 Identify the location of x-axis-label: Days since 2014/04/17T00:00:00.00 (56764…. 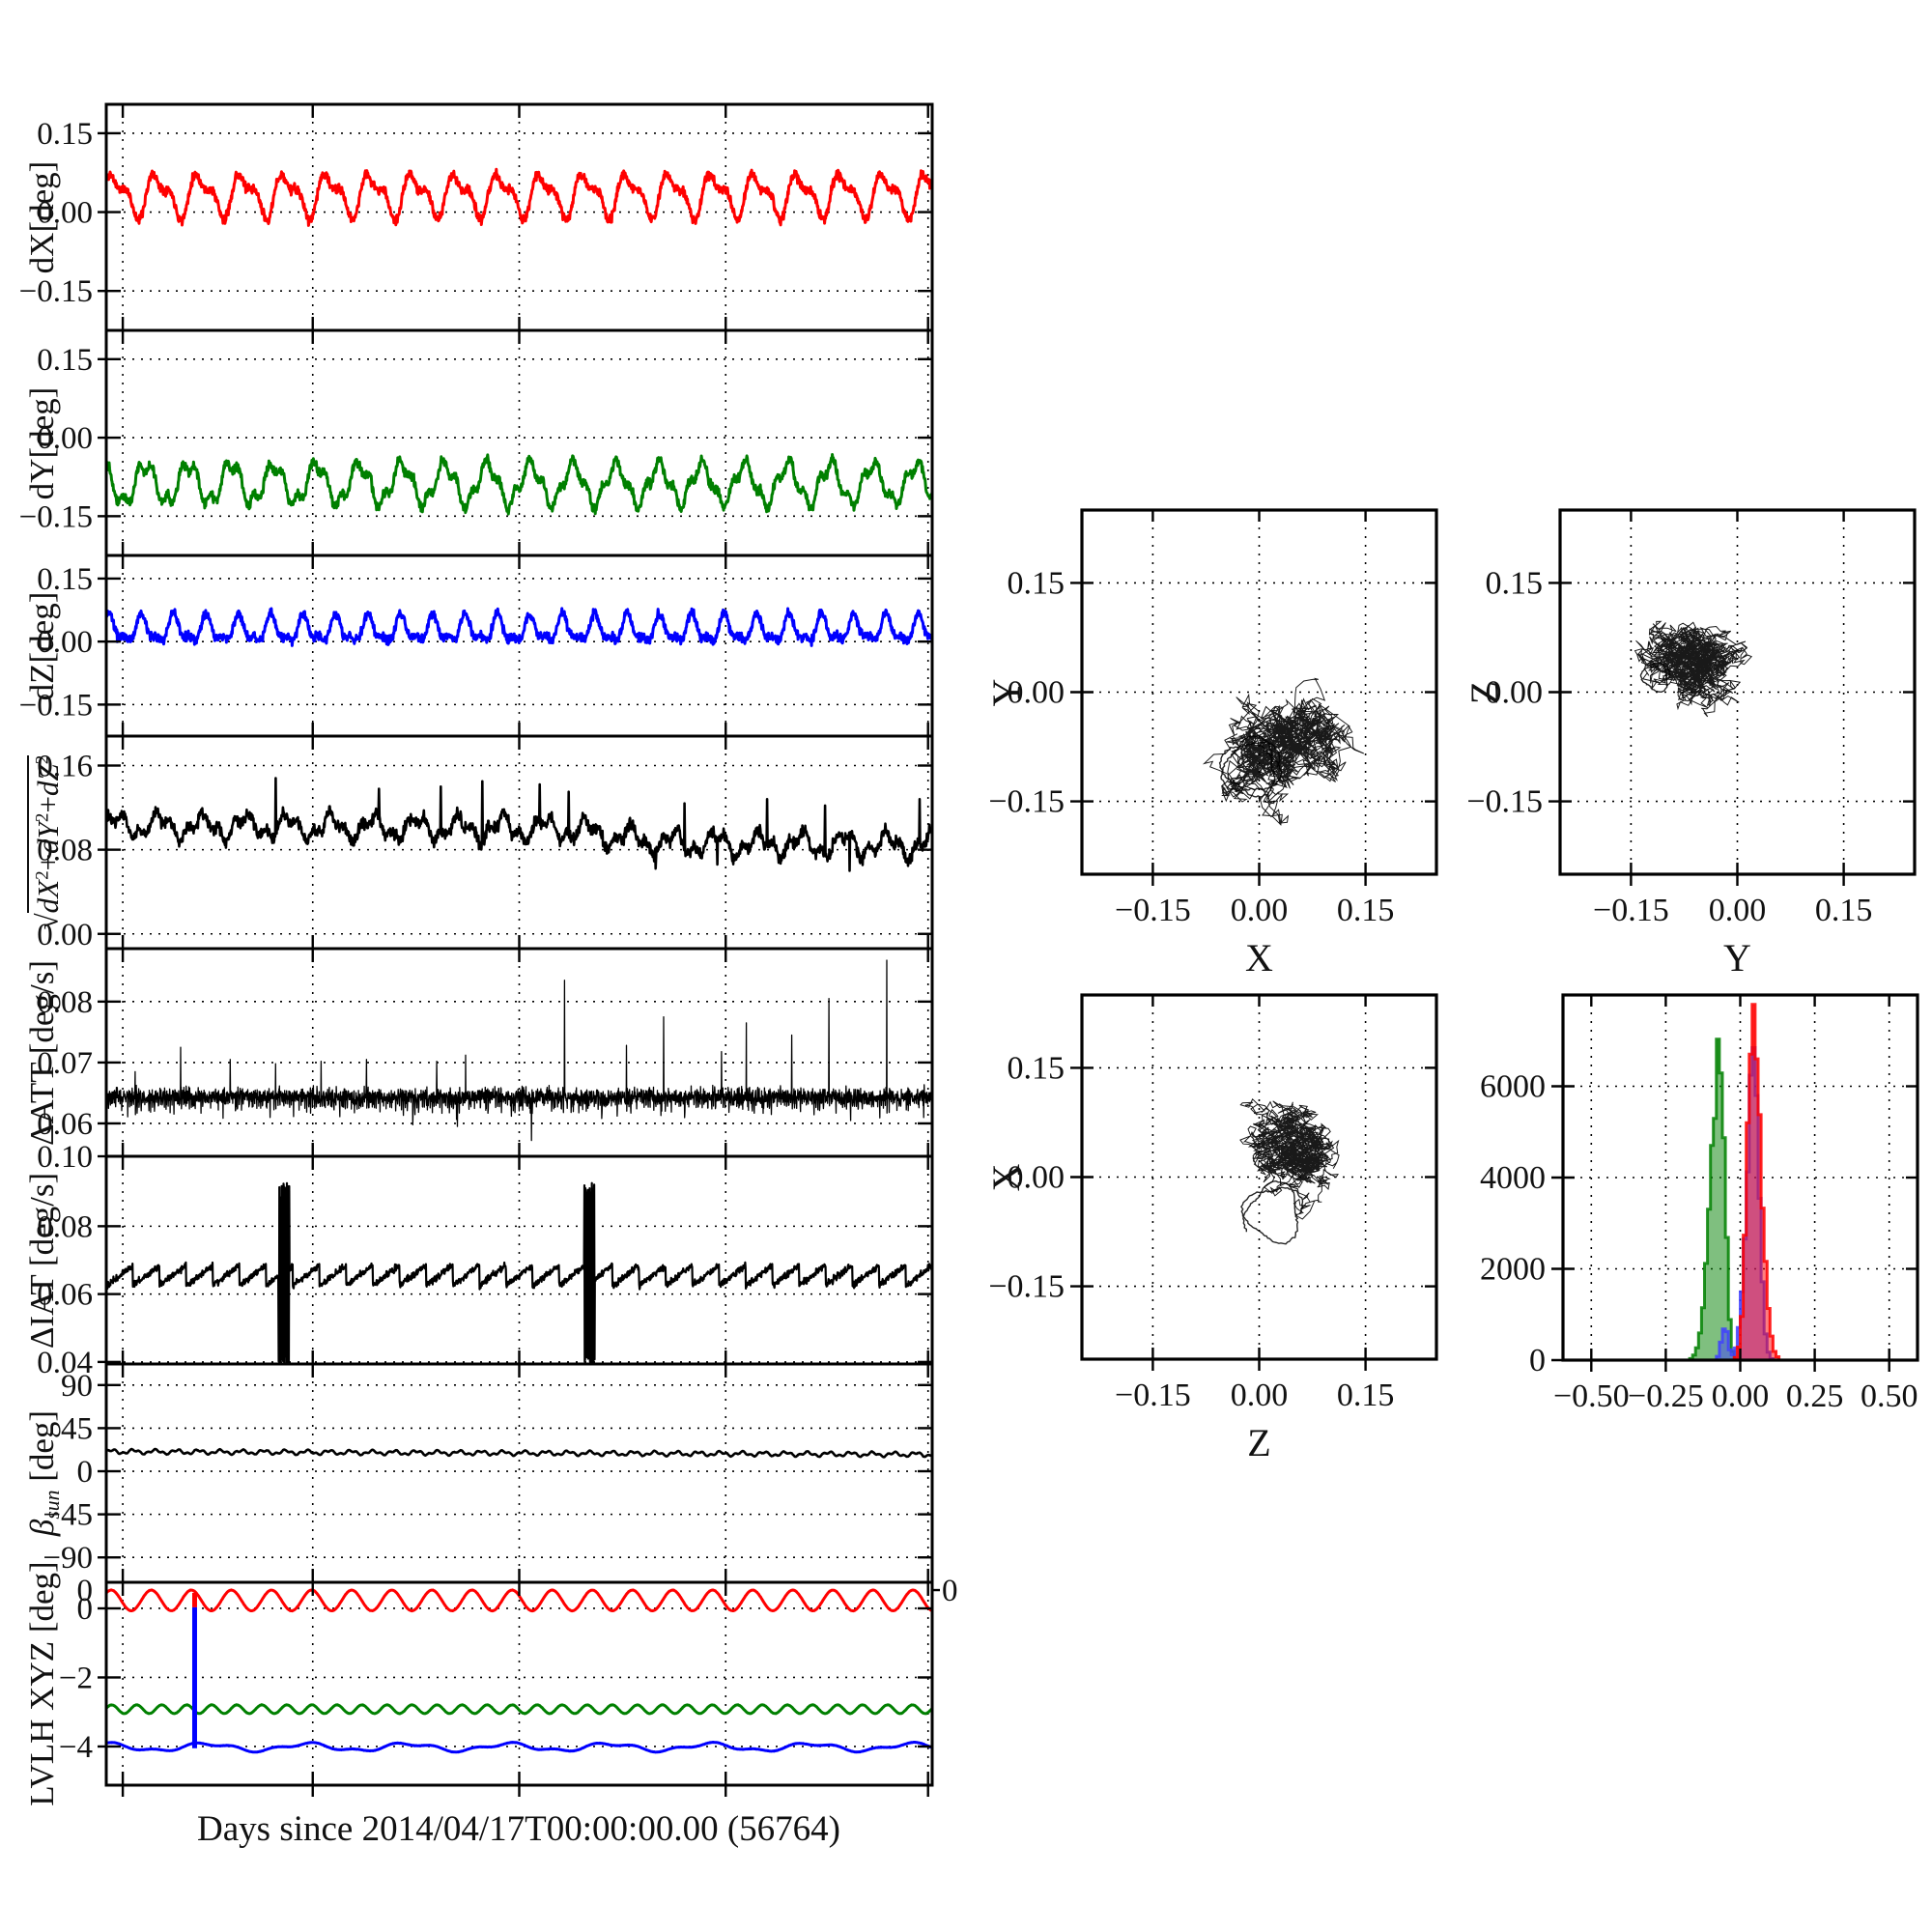
(518, 1829).